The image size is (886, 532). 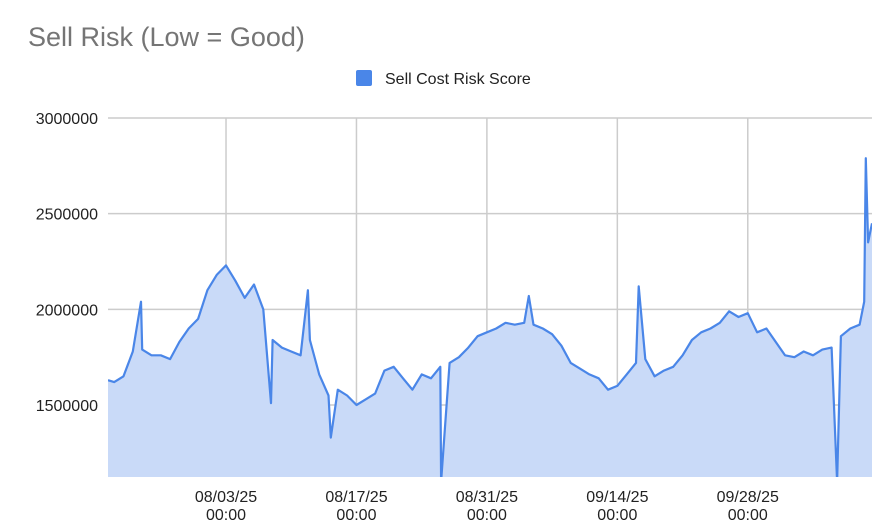 What do you see at coordinates (67, 310) in the screenshot?
I see `y-tick-label: 2000000` at bounding box center [67, 310].